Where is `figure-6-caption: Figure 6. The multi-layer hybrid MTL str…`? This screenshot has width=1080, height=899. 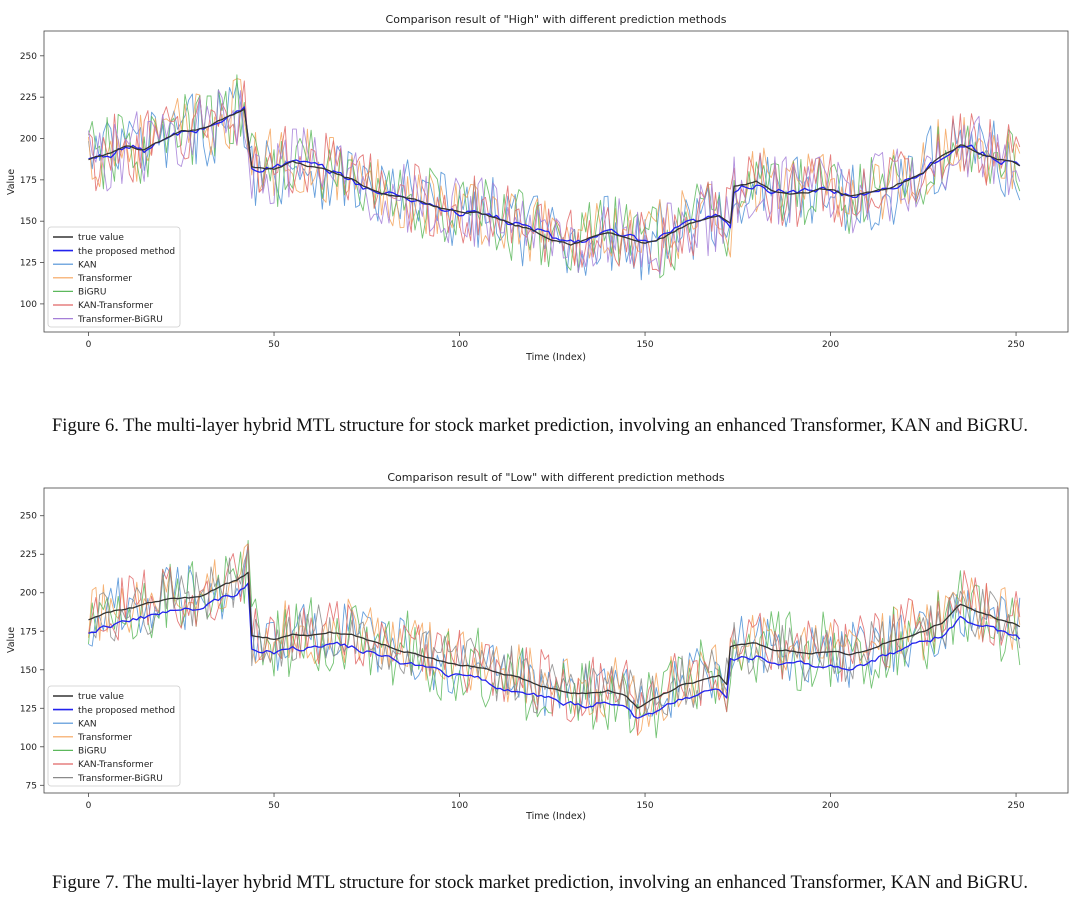
figure-6-caption: Figure 6. The multi-layer hybrid MTL str… is located at coordinates (540, 426).